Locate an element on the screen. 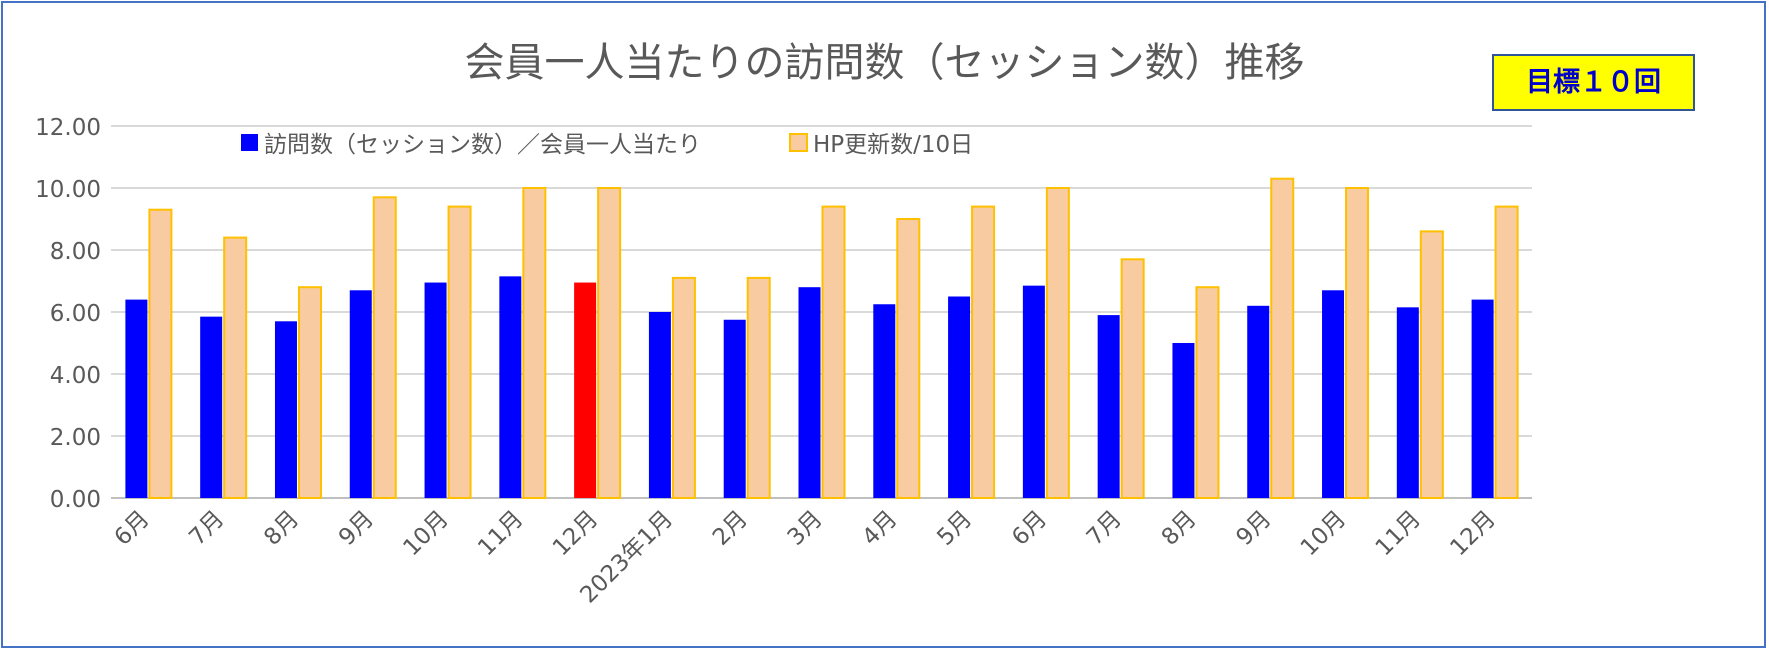 This screenshot has height=651, width=1769. legend-label: 訪問数（セッション数）／会員一人当たり is located at coordinates (482, 145).